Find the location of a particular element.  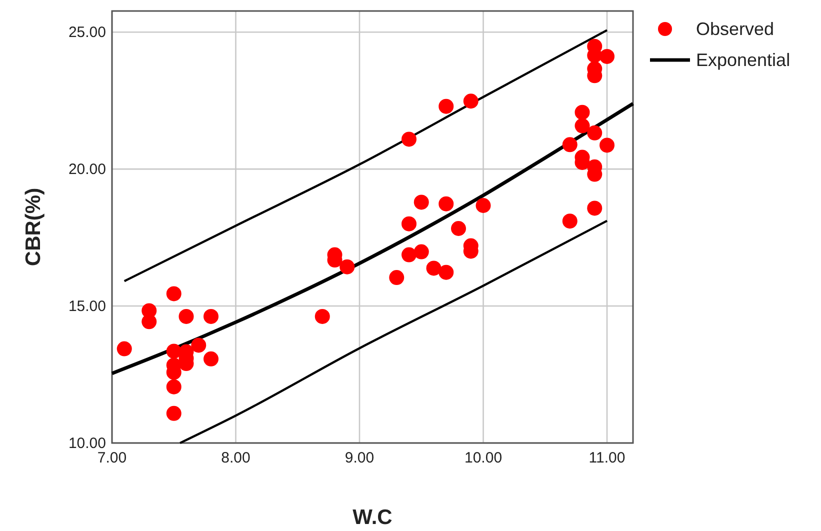

x-tick-label: 10.00 is located at coordinates (483, 458).